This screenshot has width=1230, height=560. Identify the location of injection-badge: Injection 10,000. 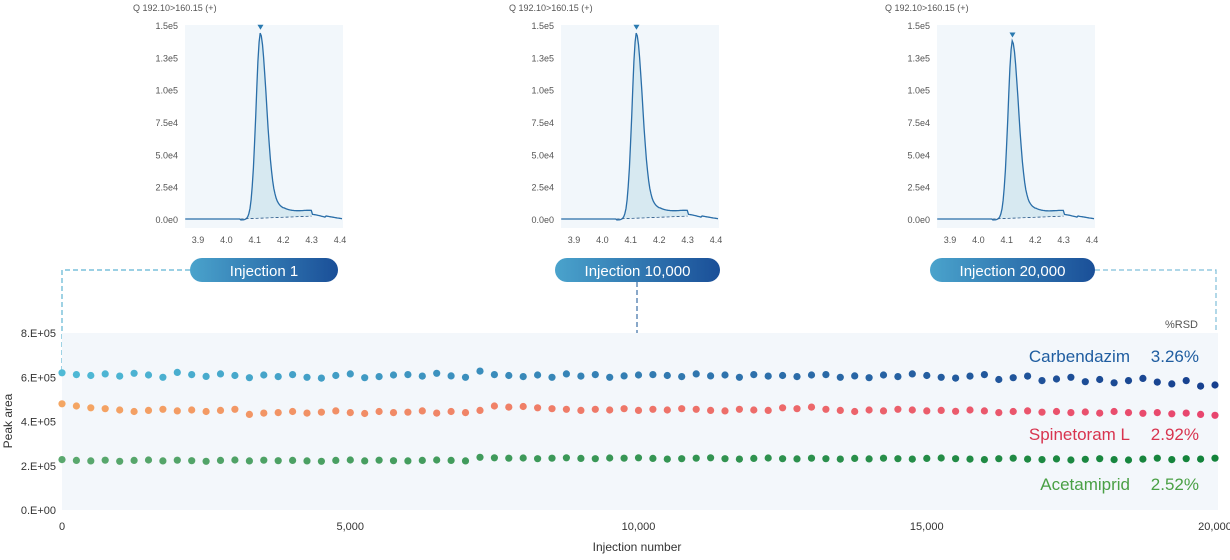
(637, 270).